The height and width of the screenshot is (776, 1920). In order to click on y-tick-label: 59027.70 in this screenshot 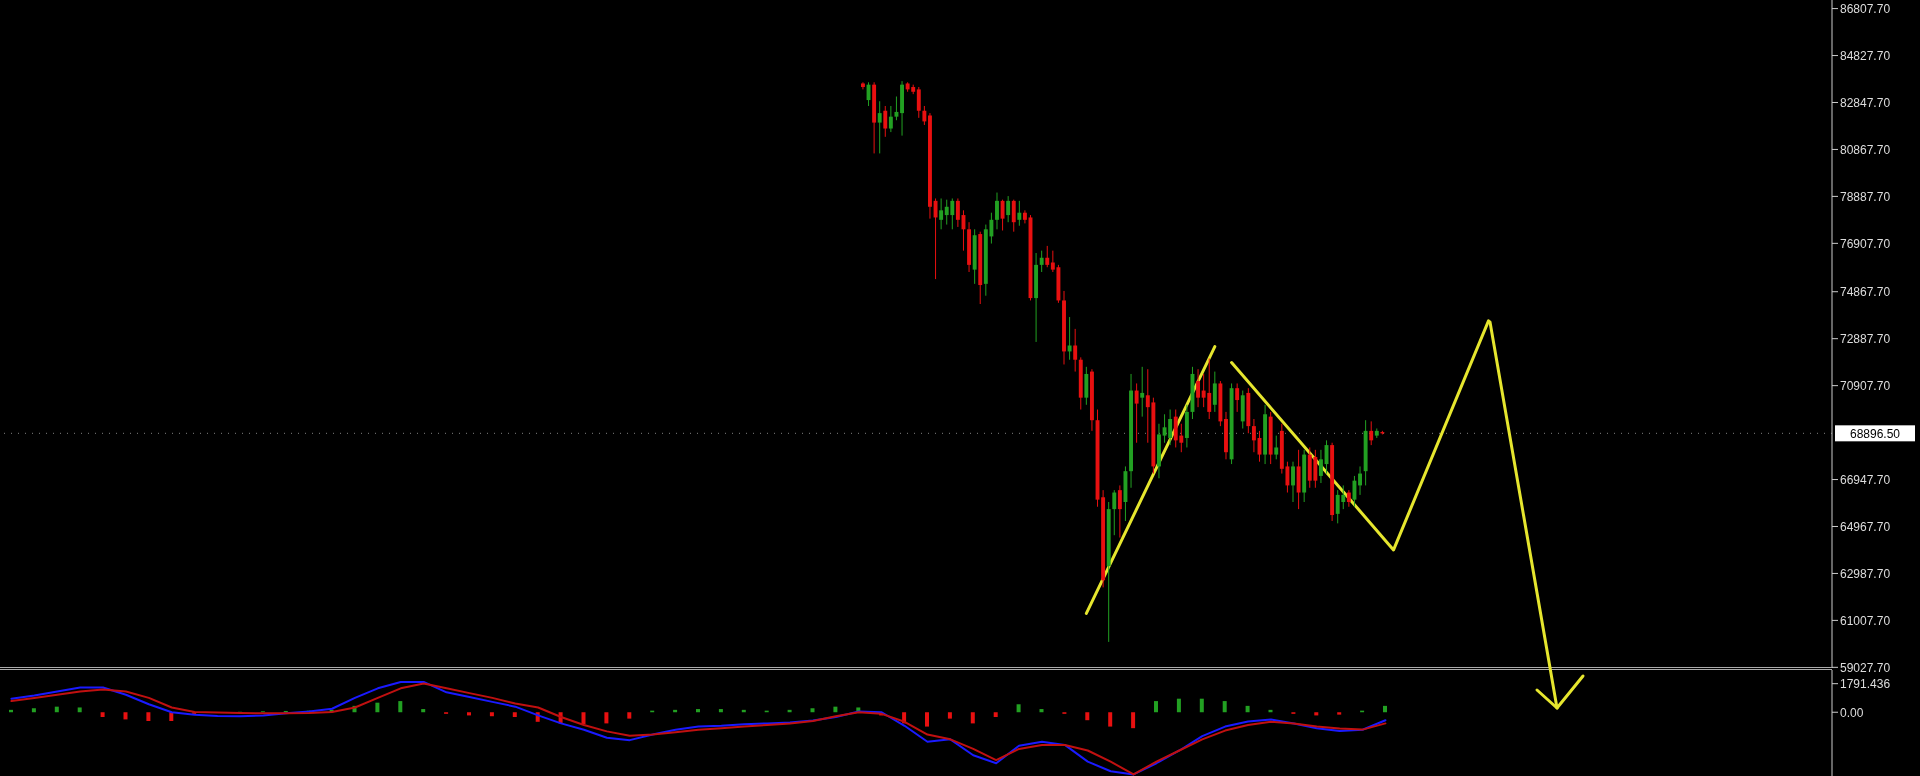, I will do `click(1865, 667)`.